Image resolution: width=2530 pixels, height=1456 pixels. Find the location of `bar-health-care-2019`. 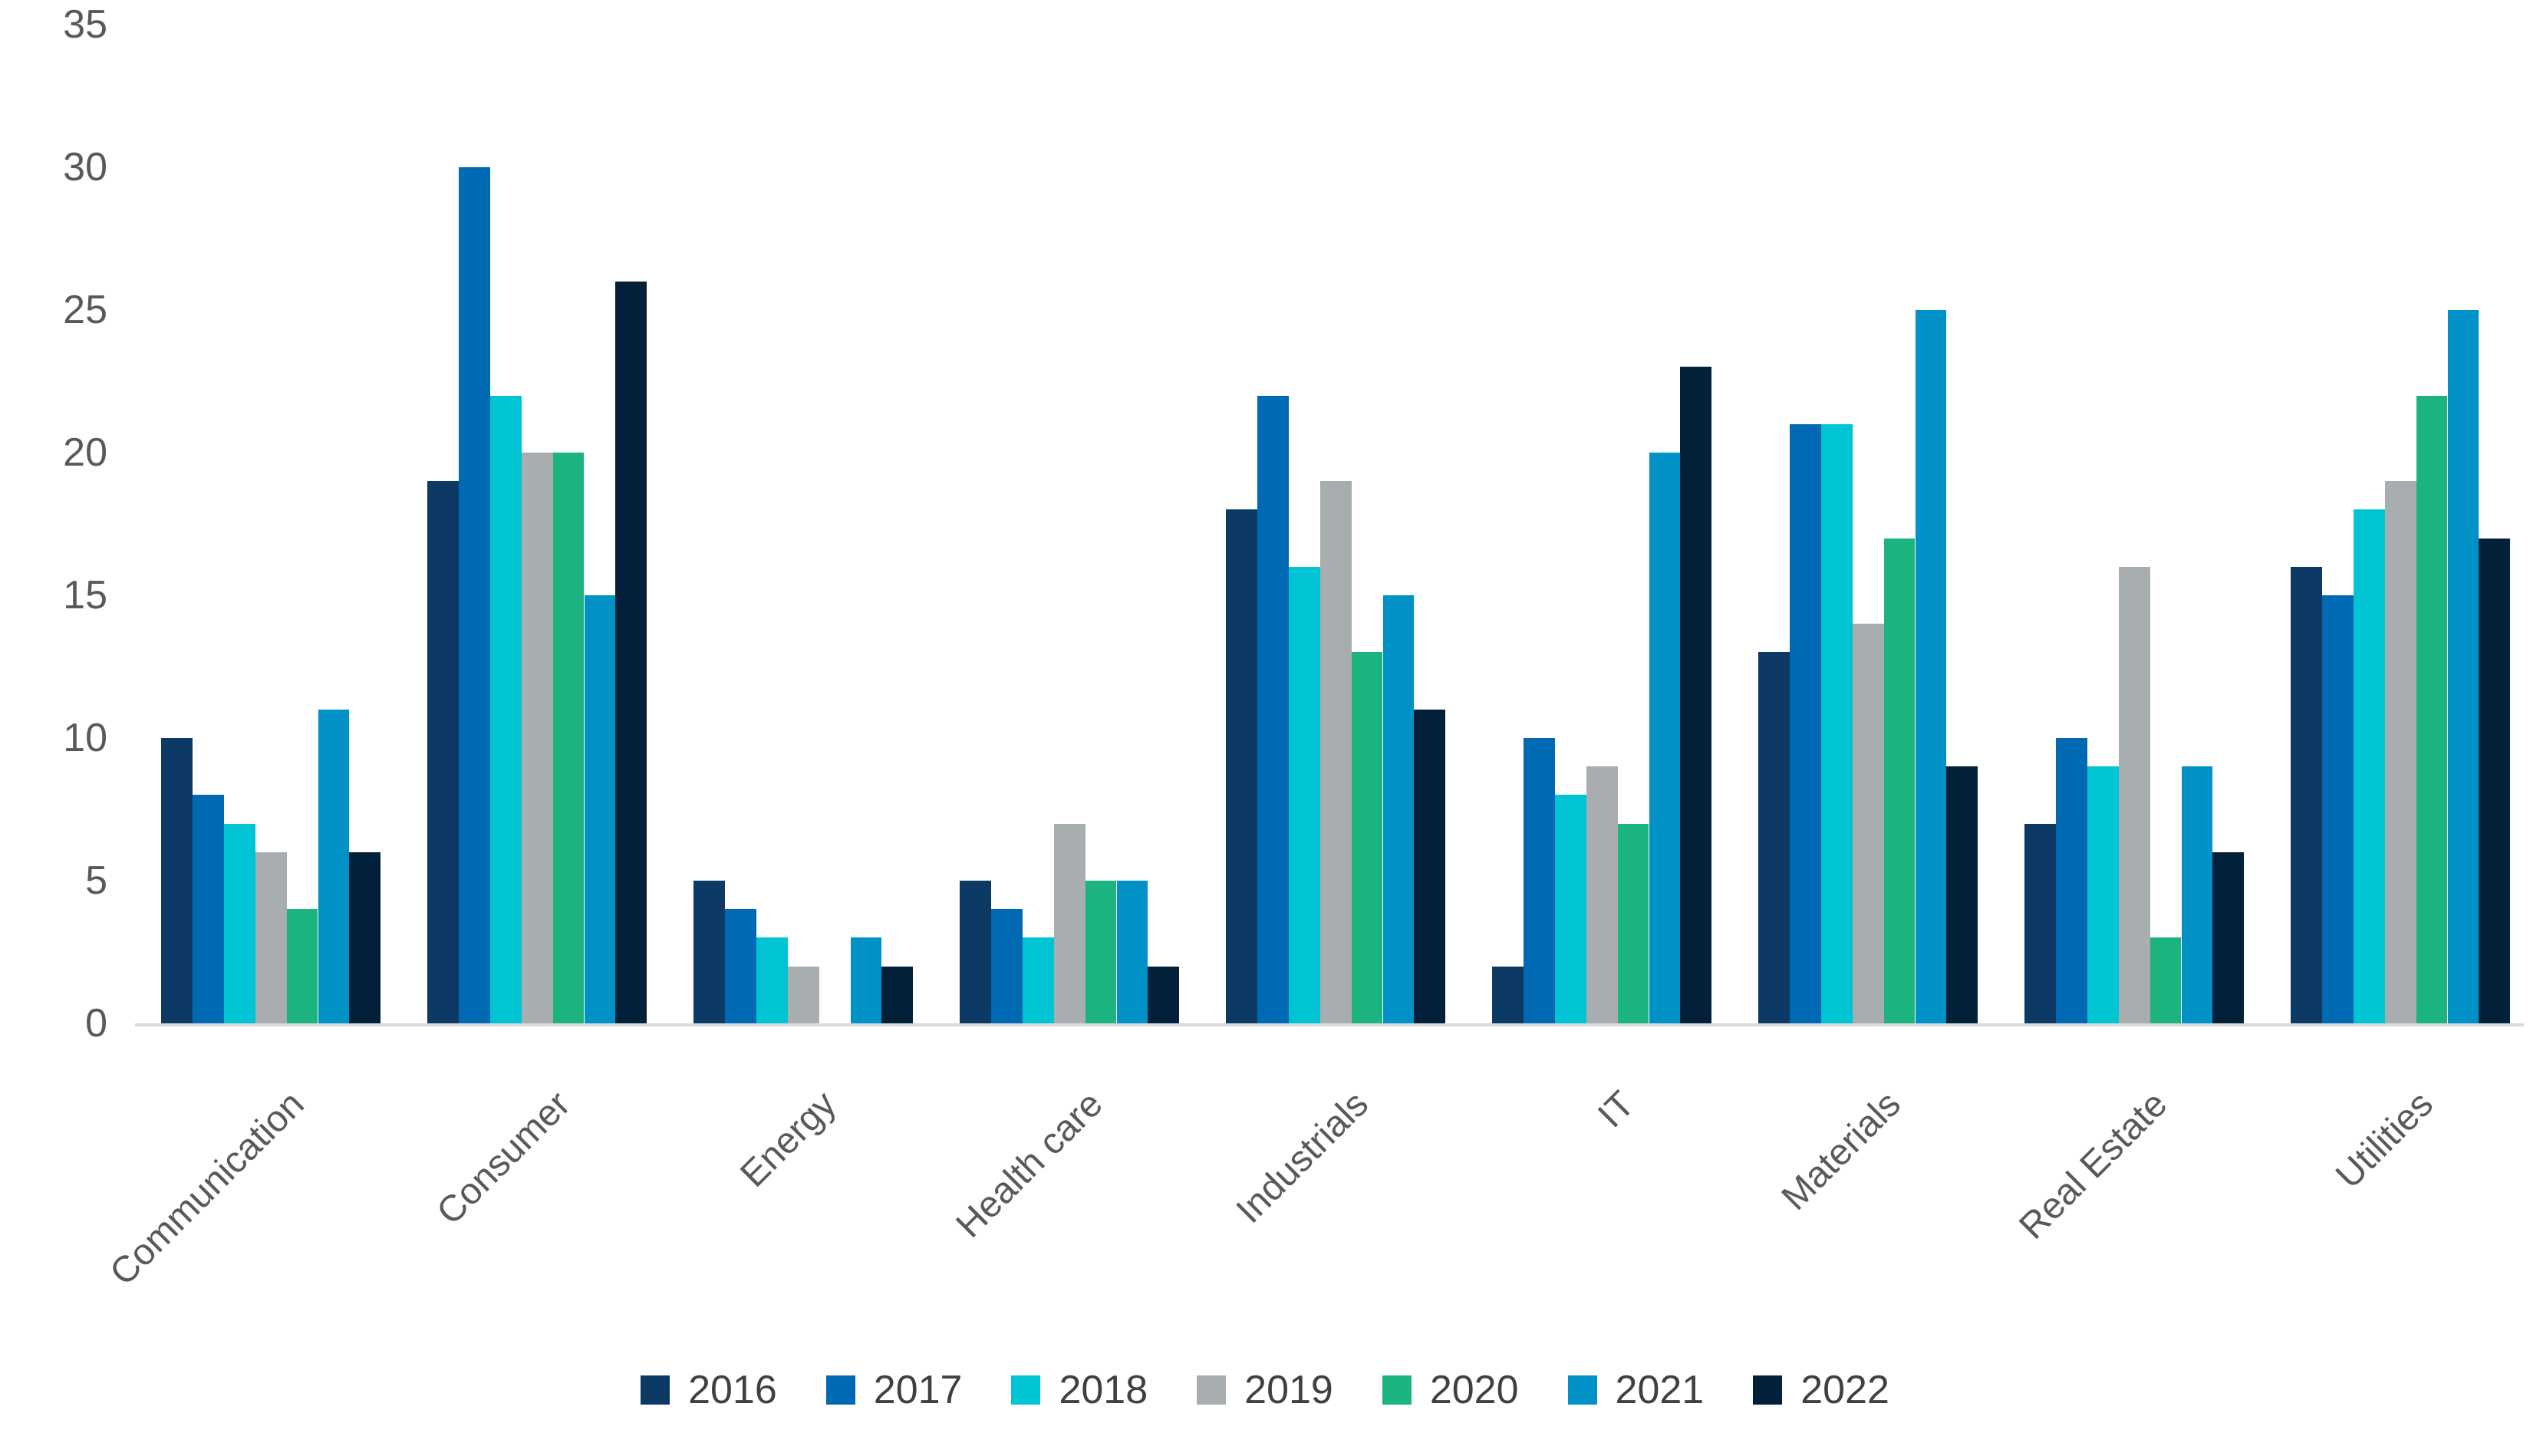

bar-health-care-2019 is located at coordinates (1069, 923).